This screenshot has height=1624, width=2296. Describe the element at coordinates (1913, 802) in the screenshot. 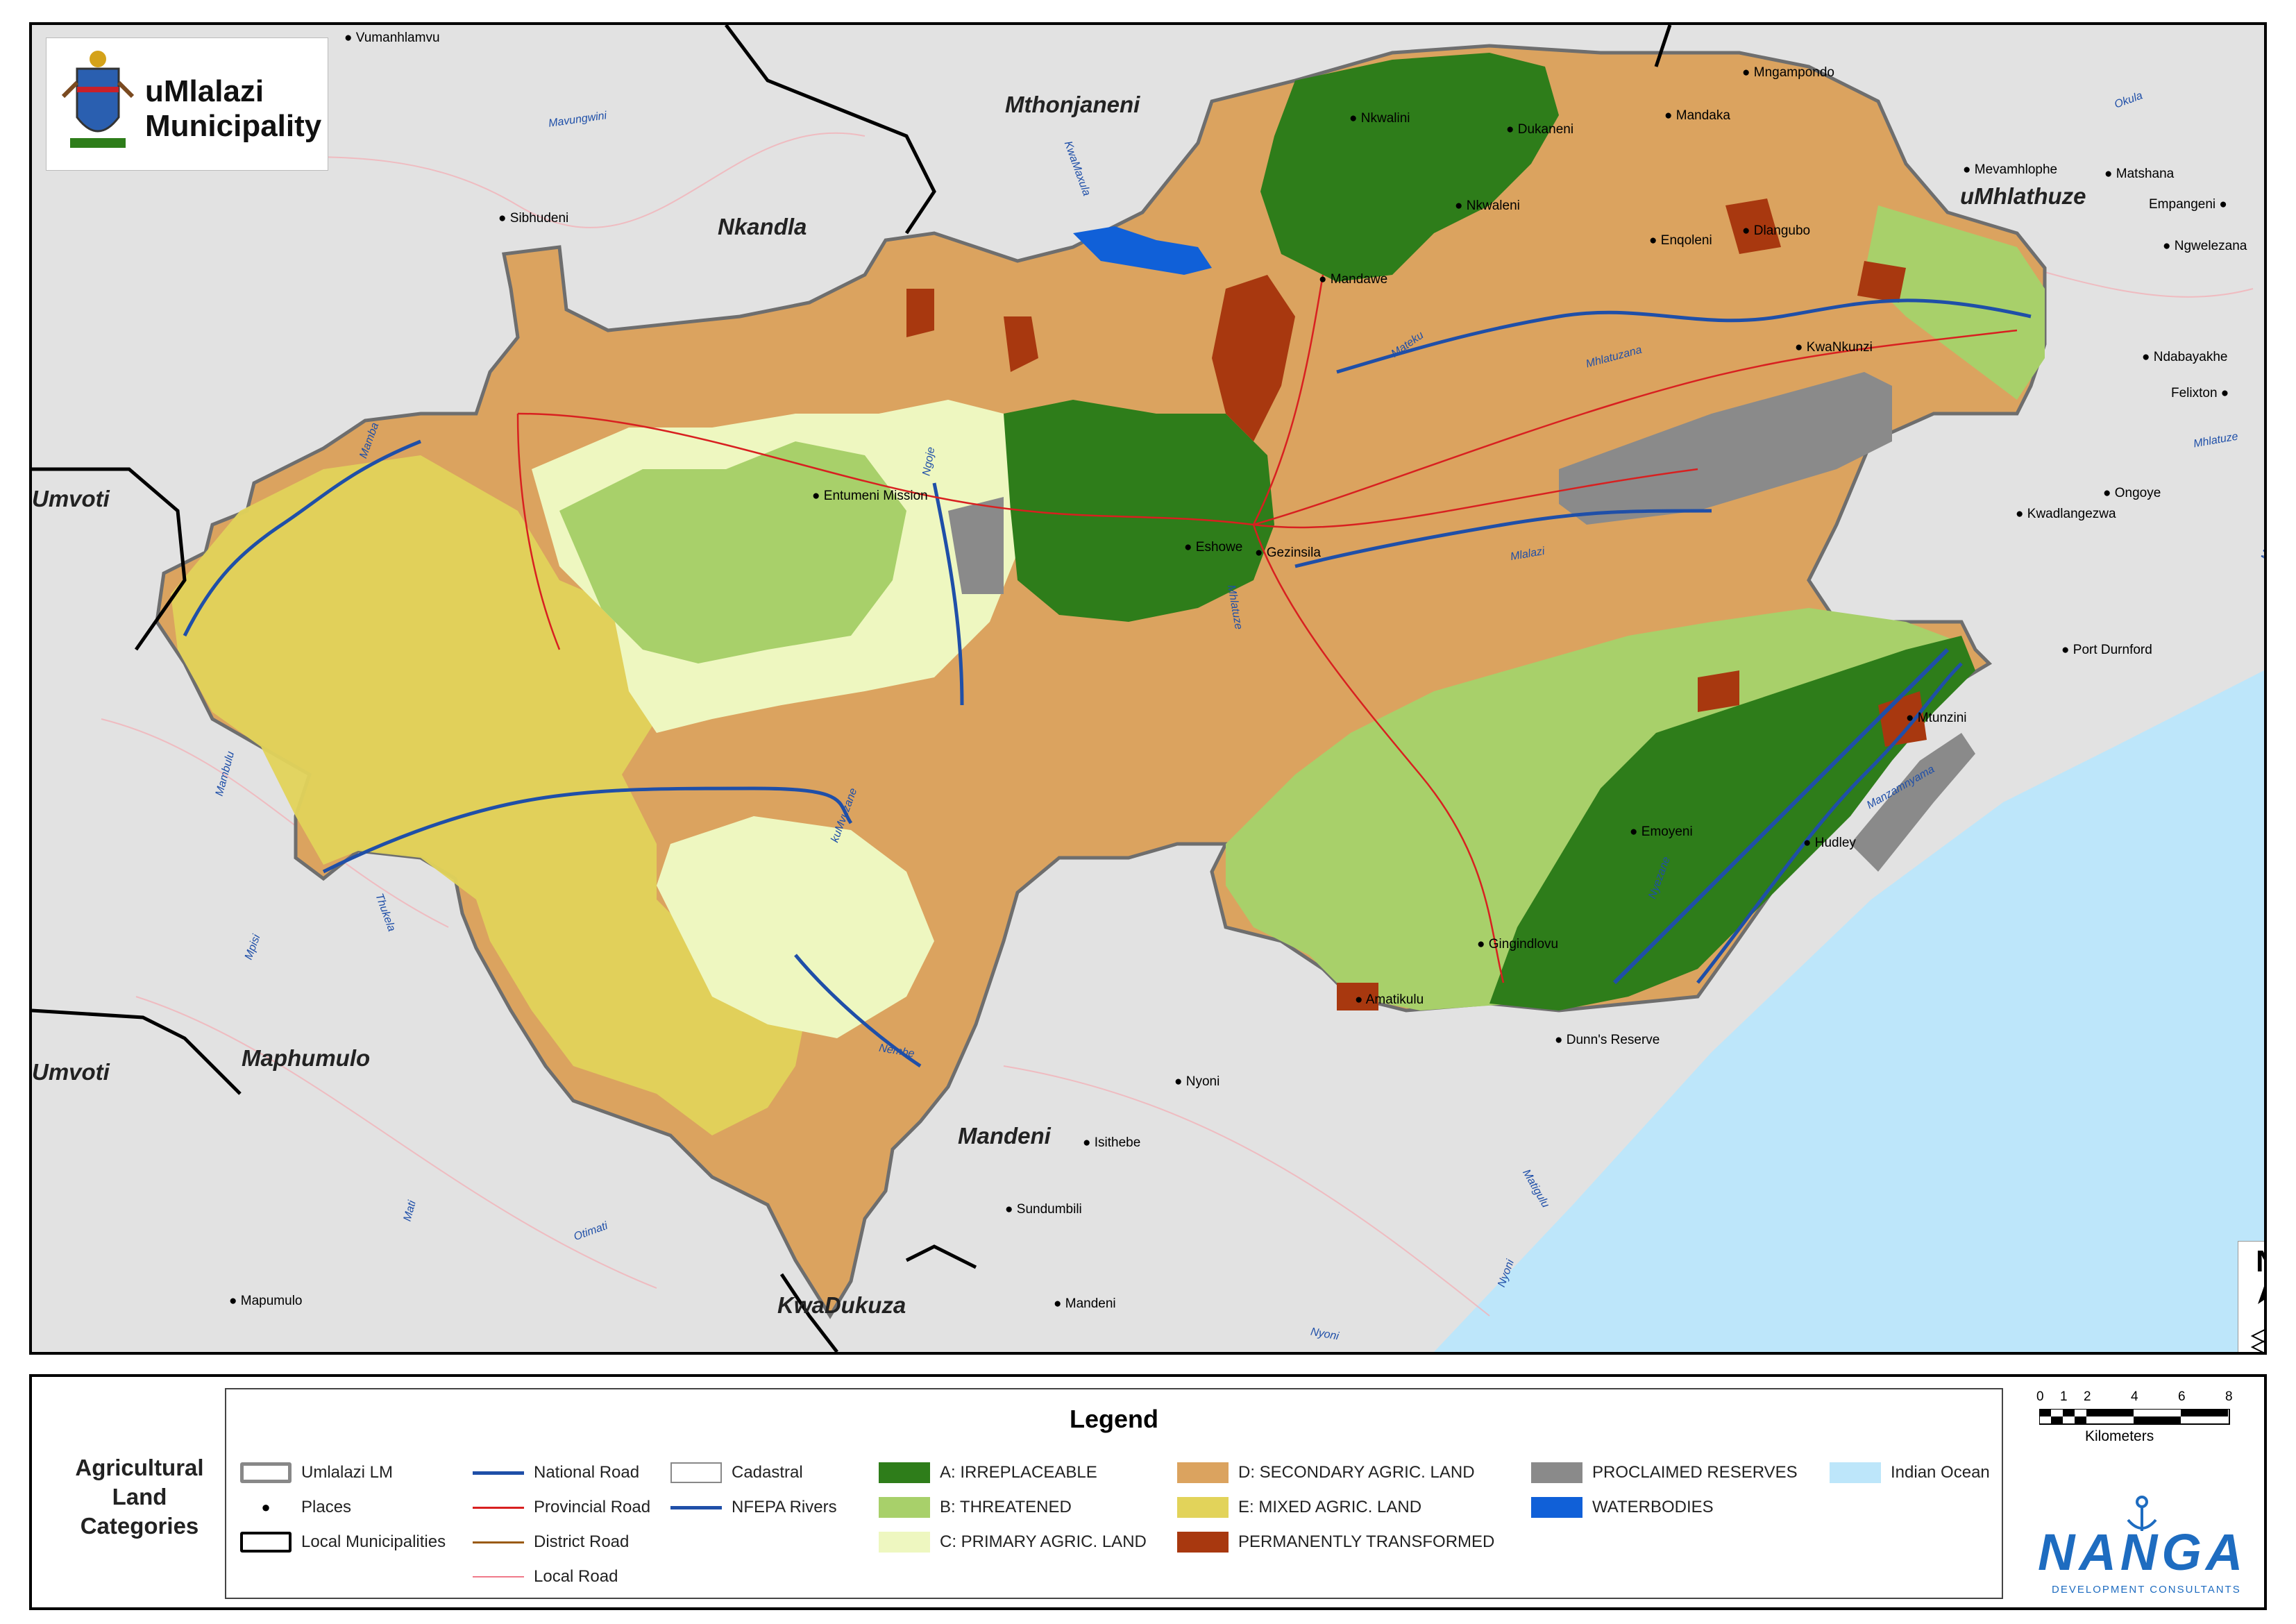

I see `reserve-coast` at that location.